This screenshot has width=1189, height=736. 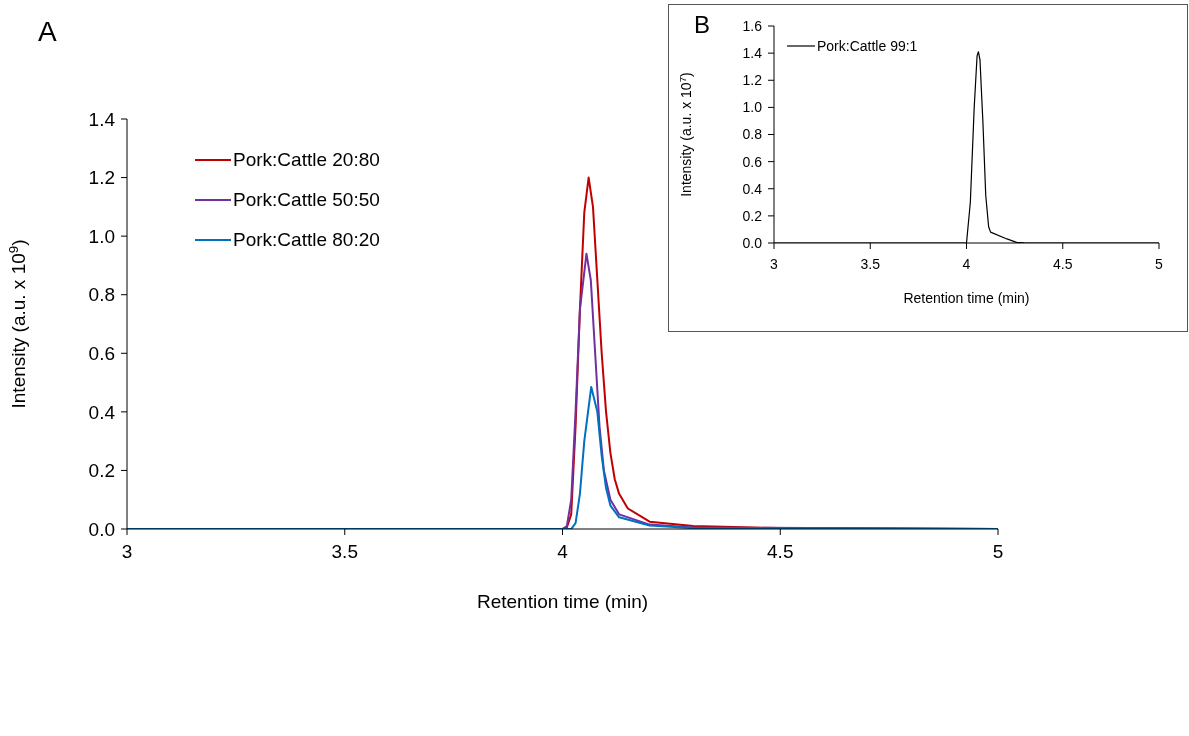 What do you see at coordinates (702, 25) in the screenshot?
I see `text: B` at bounding box center [702, 25].